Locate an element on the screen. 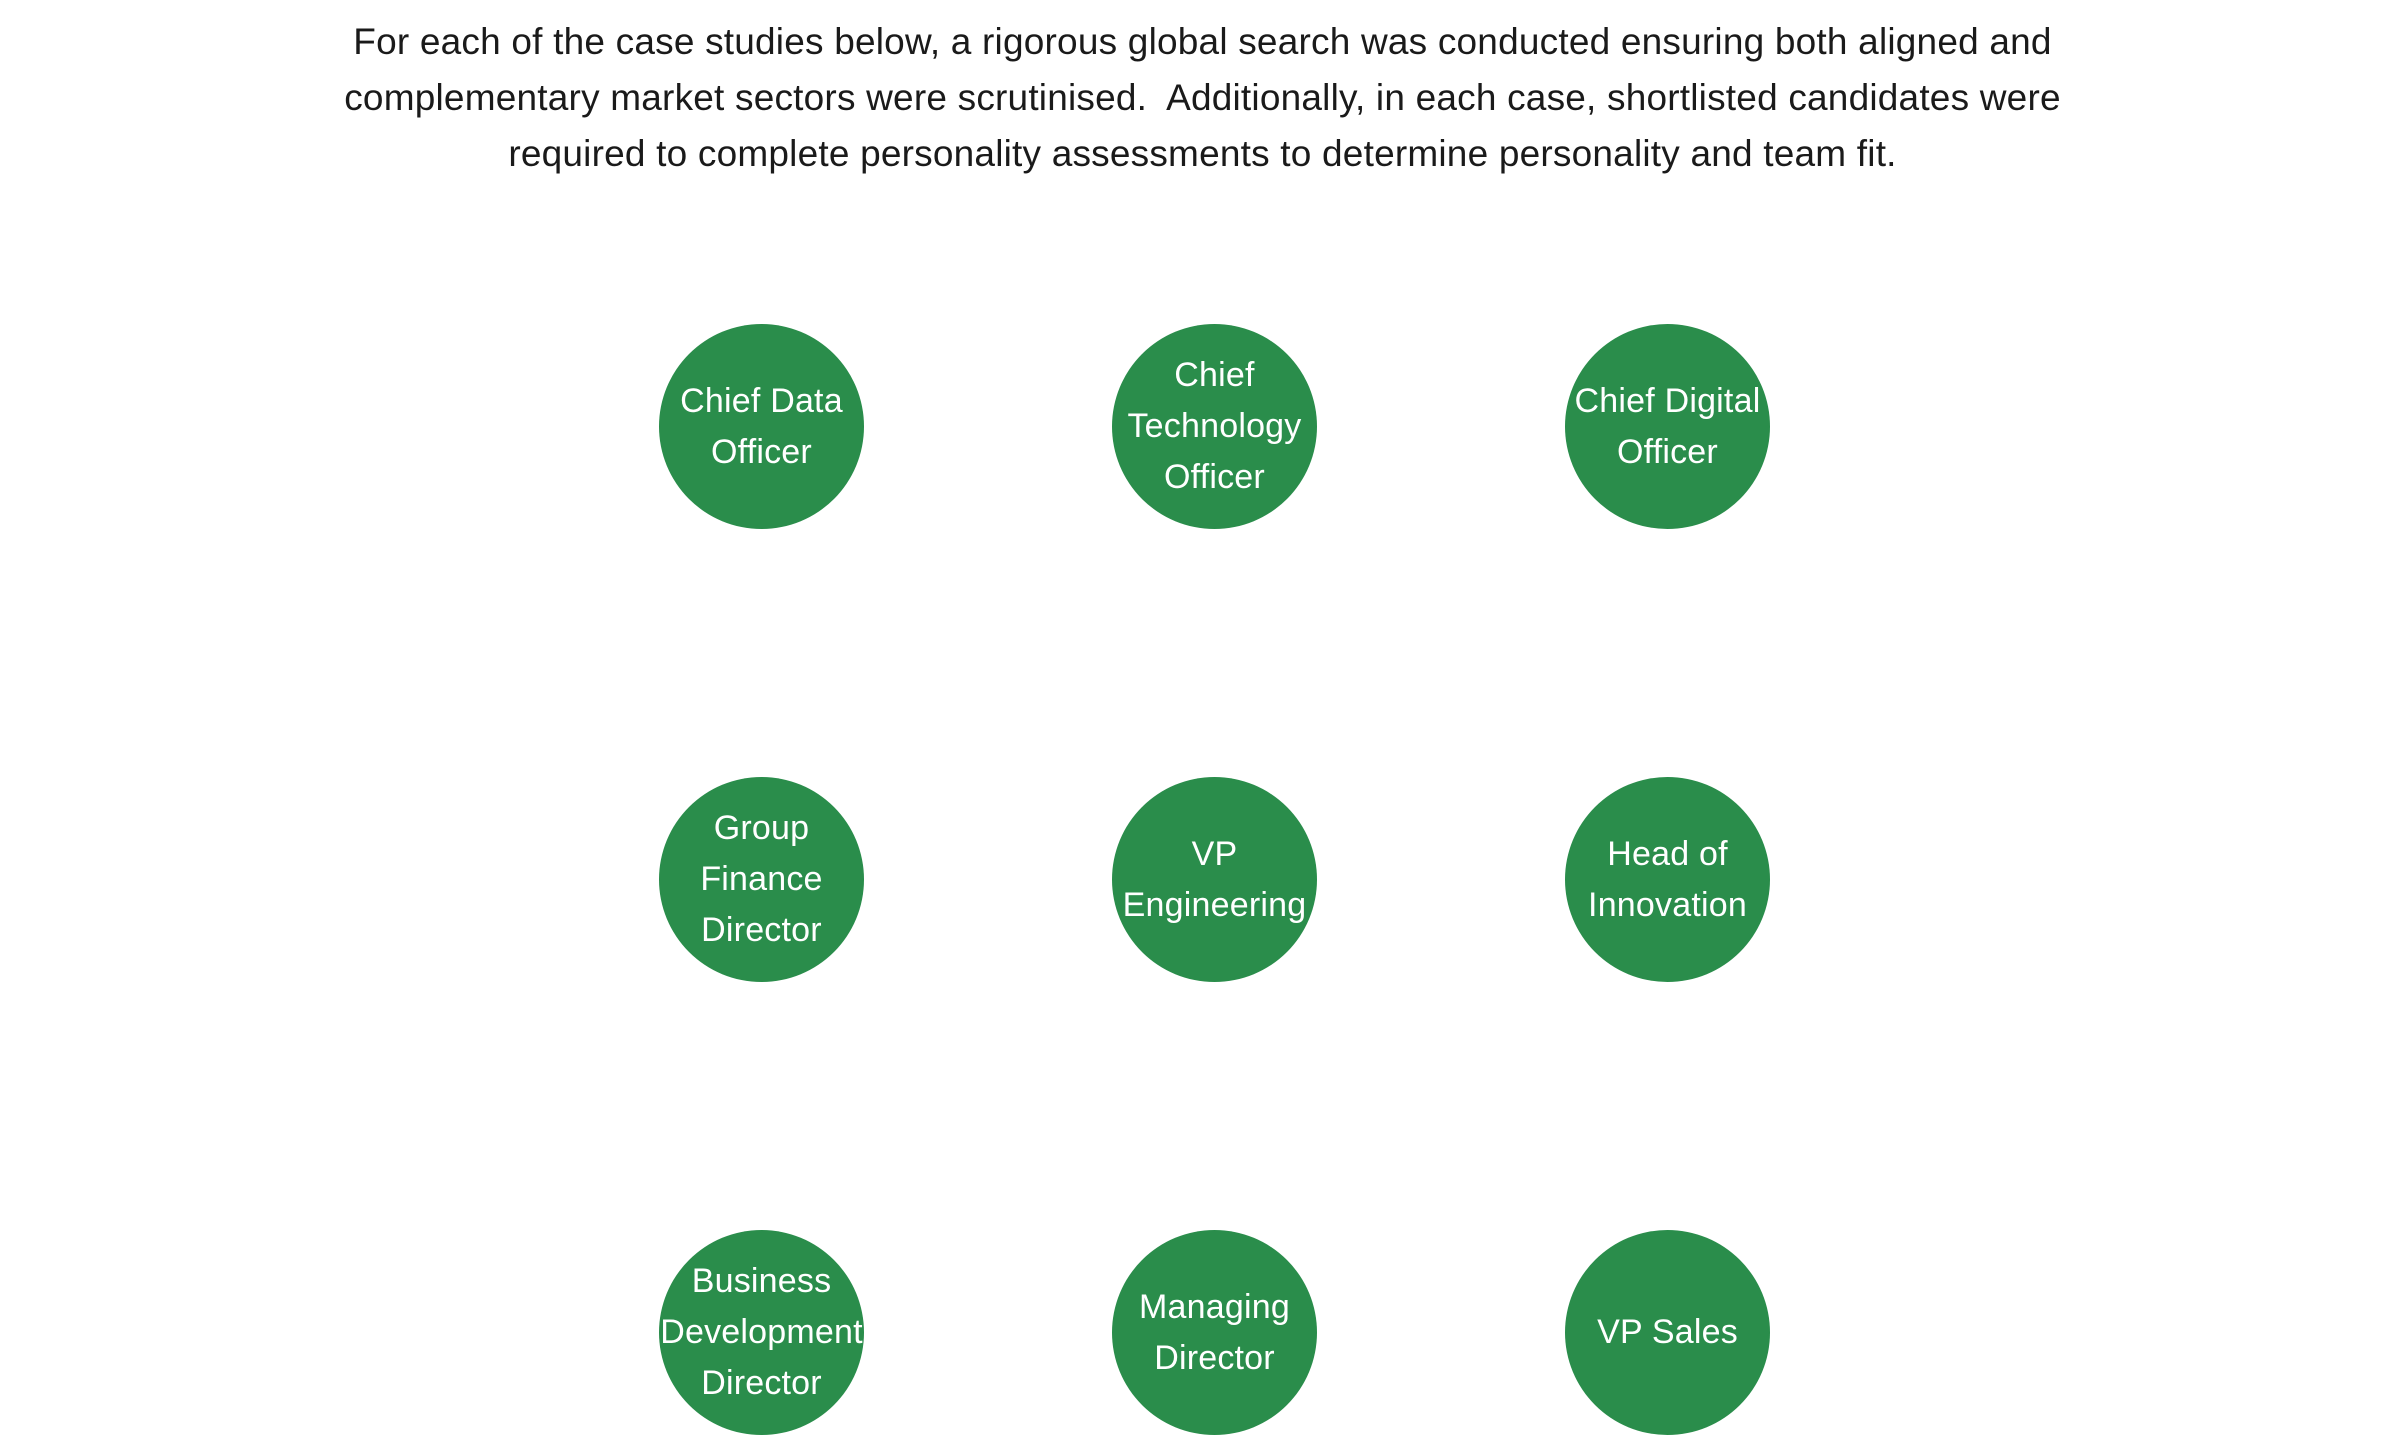  case-study-chief-technology-officer: Chief Technology Officer is located at coordinates (1214, 426).